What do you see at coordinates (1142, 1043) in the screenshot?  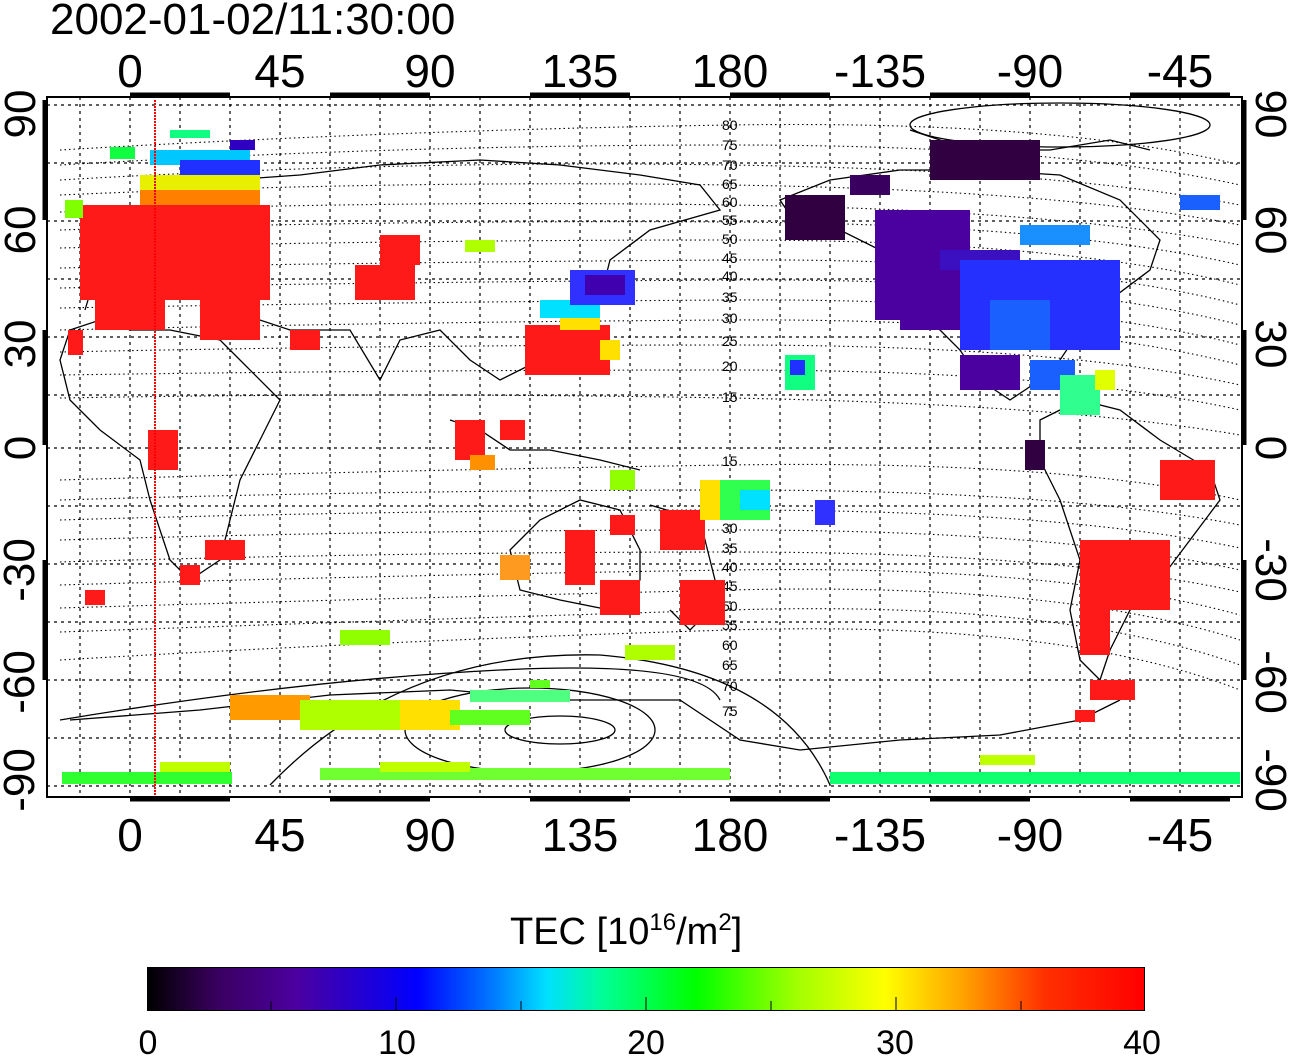 I see `colorbar-tick: 40` at bounding box center [1142, 1043].